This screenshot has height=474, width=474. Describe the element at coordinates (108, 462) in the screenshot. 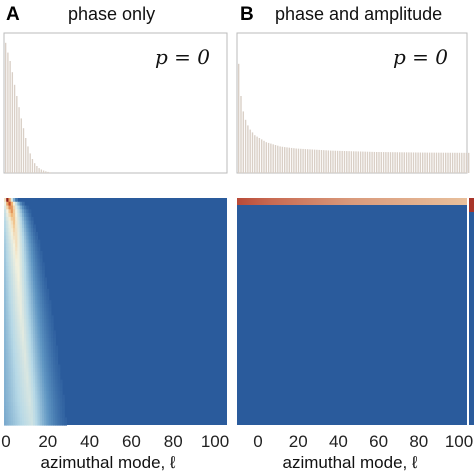

I see `x-axis-label-a: azimuthal mode, ℓ` at that location.